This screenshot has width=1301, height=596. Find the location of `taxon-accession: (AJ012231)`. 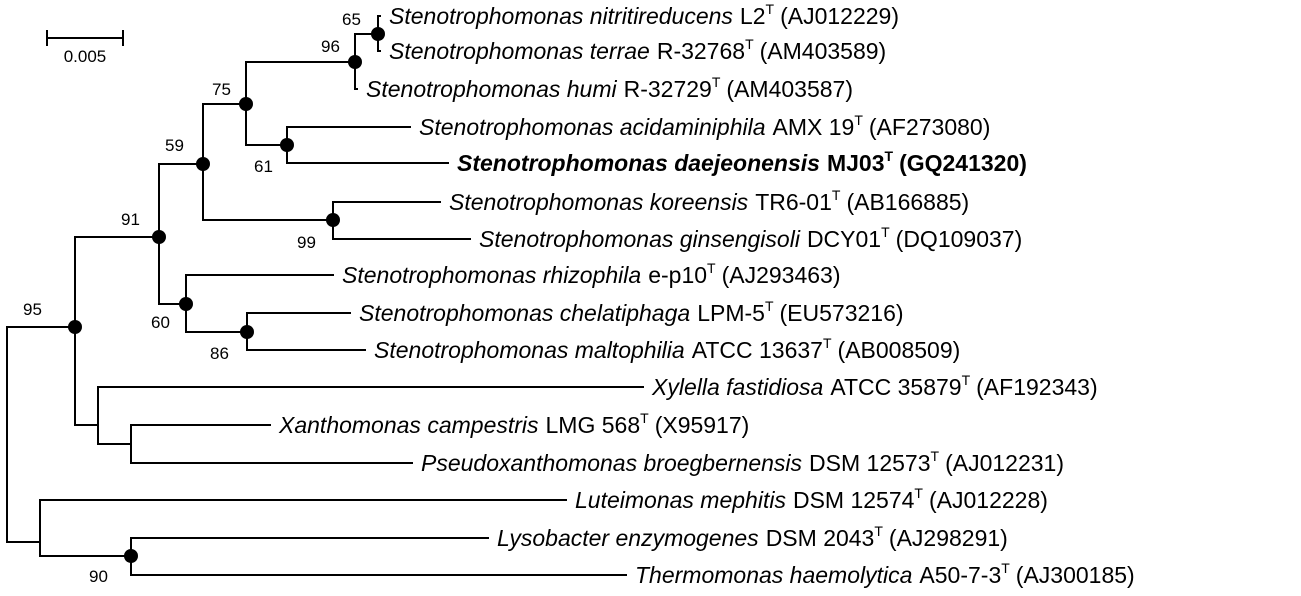

taxon-accession: (AJ012231) is located at coordinates (1004, 463).